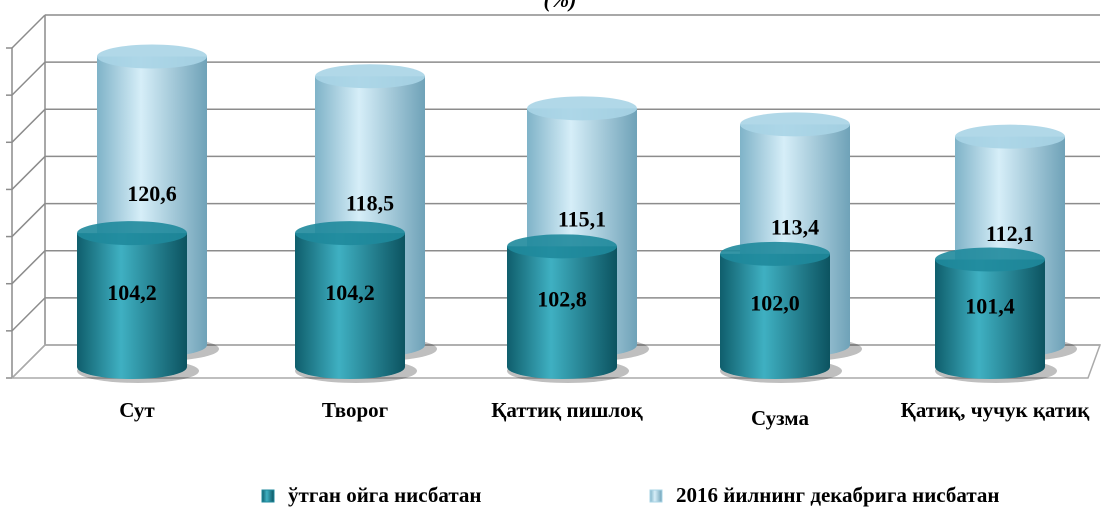  What do you see at coordinates (560, 6) in the screenshot?
I see `chart-title: (%)` at bounding box center [560, 6].